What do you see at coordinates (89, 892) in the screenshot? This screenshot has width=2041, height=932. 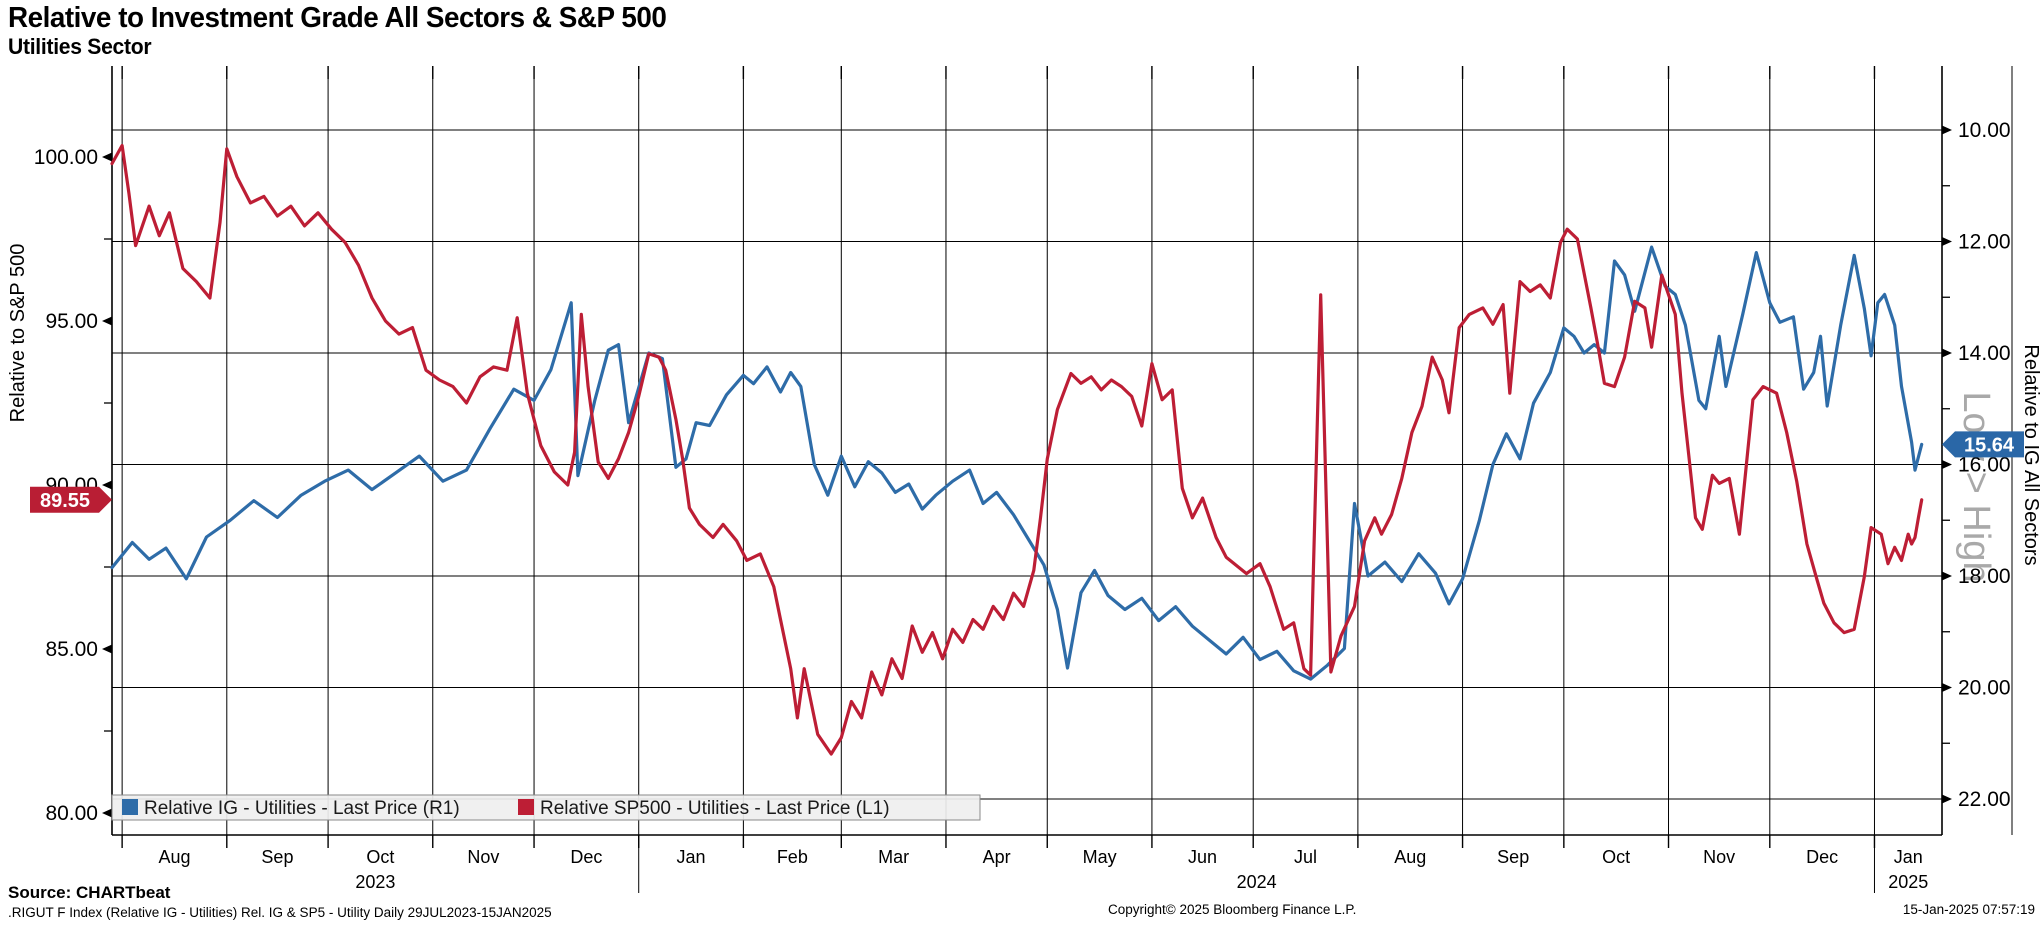 I see `source-label: Source: CHARTbeat` at bounding box center [89, 892].